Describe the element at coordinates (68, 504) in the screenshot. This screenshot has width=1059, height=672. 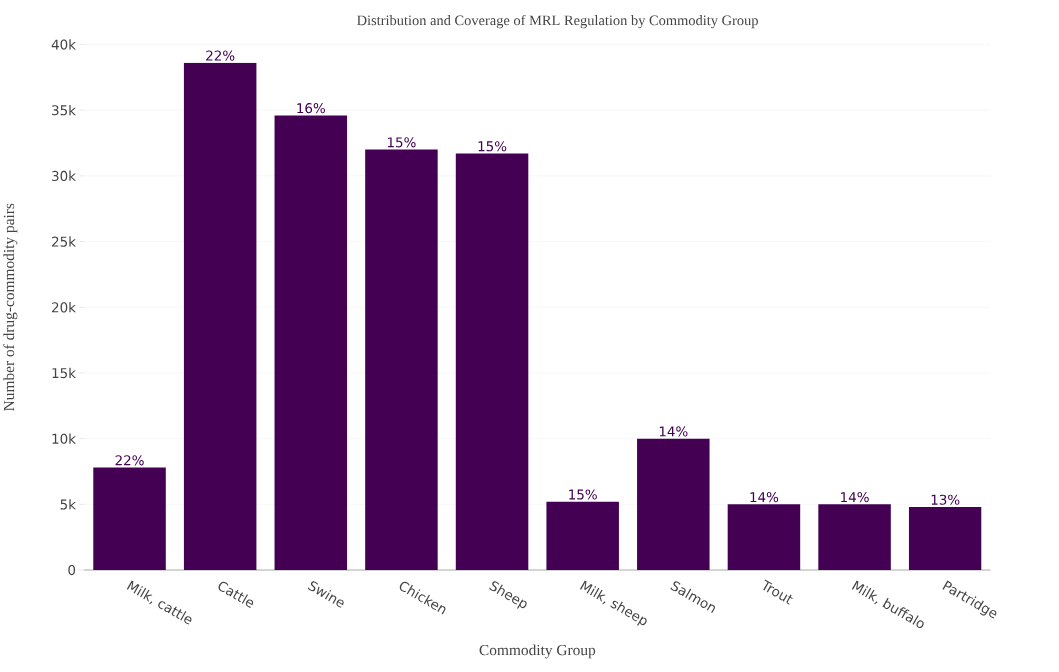
I see `y-tick-label: 5k` at that location.